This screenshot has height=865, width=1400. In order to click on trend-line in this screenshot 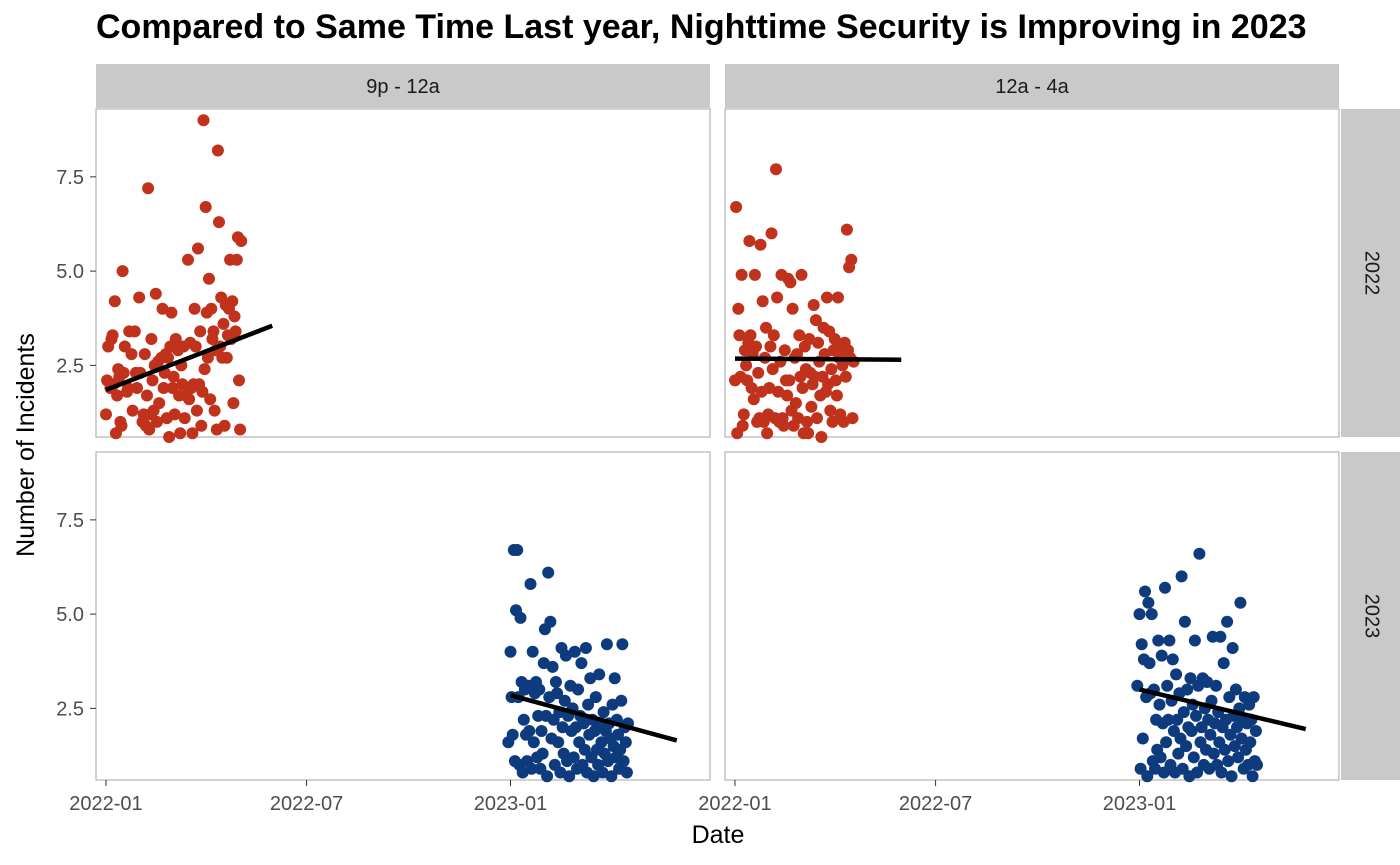, I will do `click(189, 357)`.